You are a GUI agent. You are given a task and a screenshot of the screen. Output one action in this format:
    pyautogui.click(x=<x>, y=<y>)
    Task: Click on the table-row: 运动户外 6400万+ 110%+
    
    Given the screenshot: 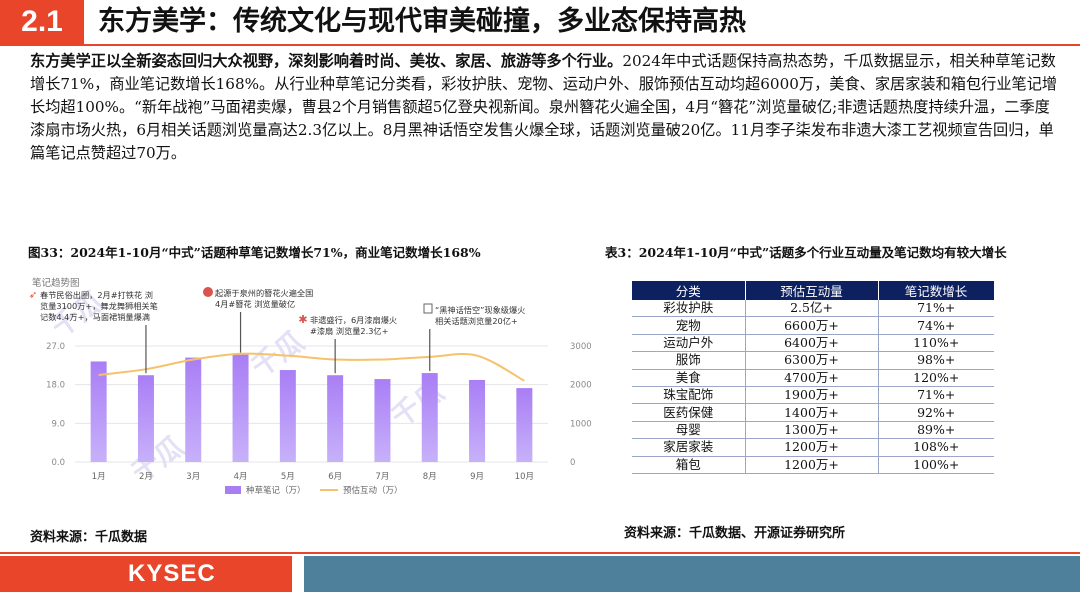 What is the action you would take?
    pyautogui.click(x=813, y=343)
    